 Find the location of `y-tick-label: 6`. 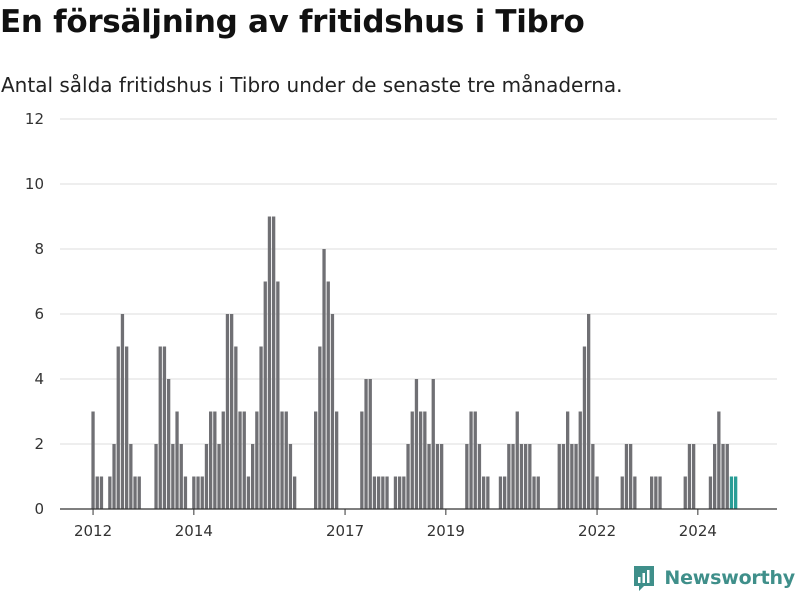

y-tick-label: 6 is located at coordinates (39, 314).